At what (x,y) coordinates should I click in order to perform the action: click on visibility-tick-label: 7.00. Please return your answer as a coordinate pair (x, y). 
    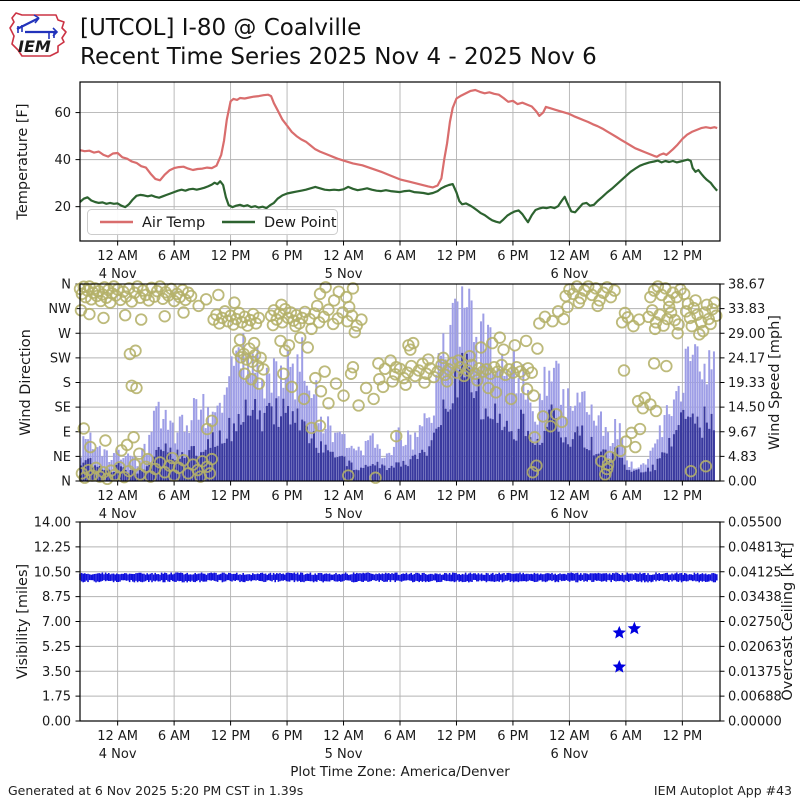
    Looking at the image, I should click on (56, 622).